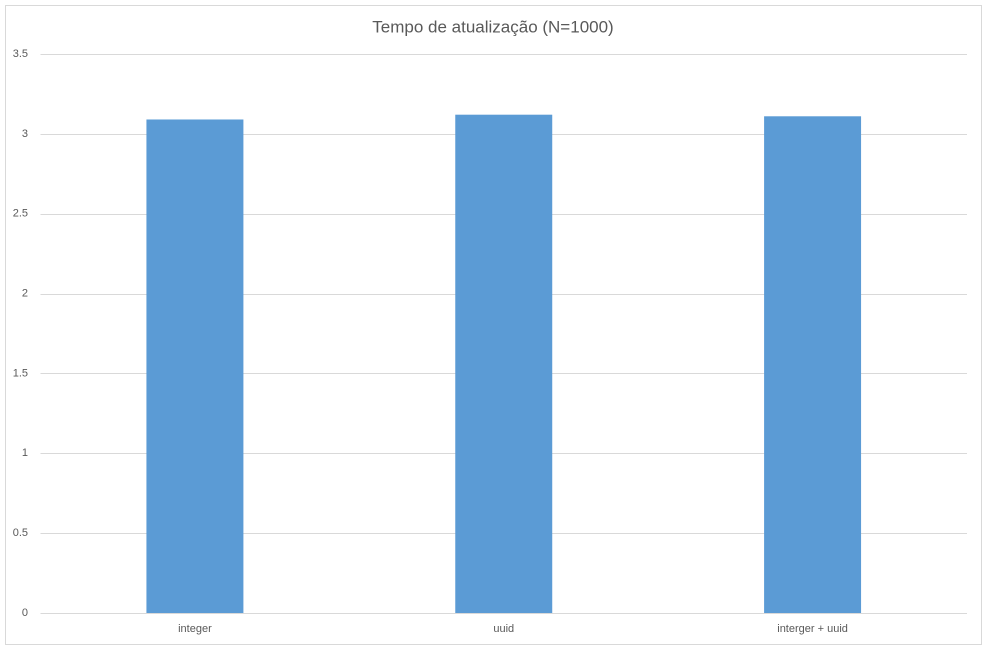 The width and height of the screenshot is (987, 648). Describe the element at coordinates (20, 214) in the screenshot. I see `y-tick-label: 2.5` at that location.